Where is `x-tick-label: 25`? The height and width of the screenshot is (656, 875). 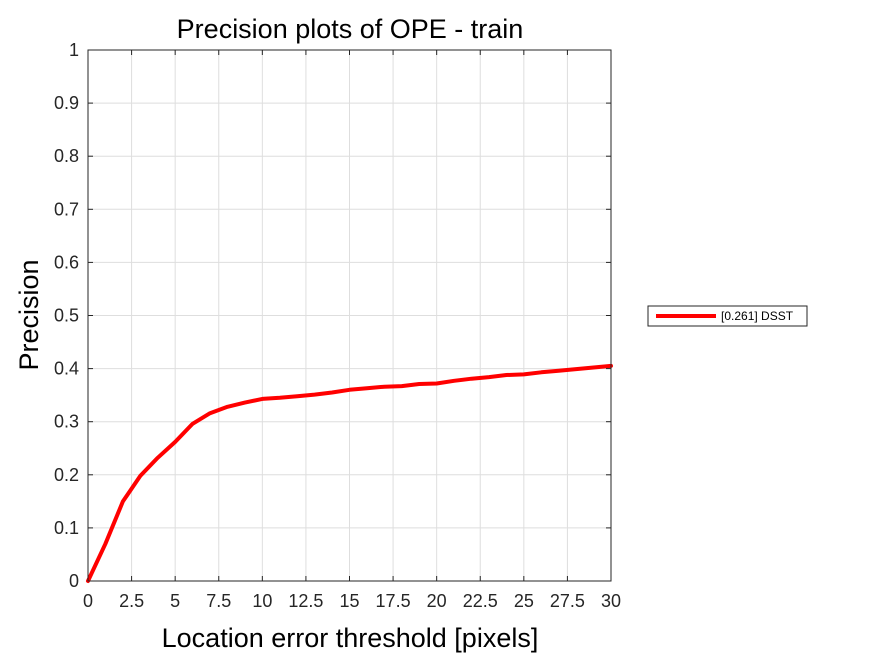 x-tick-label: 25 is located at coordinates (524, 601).